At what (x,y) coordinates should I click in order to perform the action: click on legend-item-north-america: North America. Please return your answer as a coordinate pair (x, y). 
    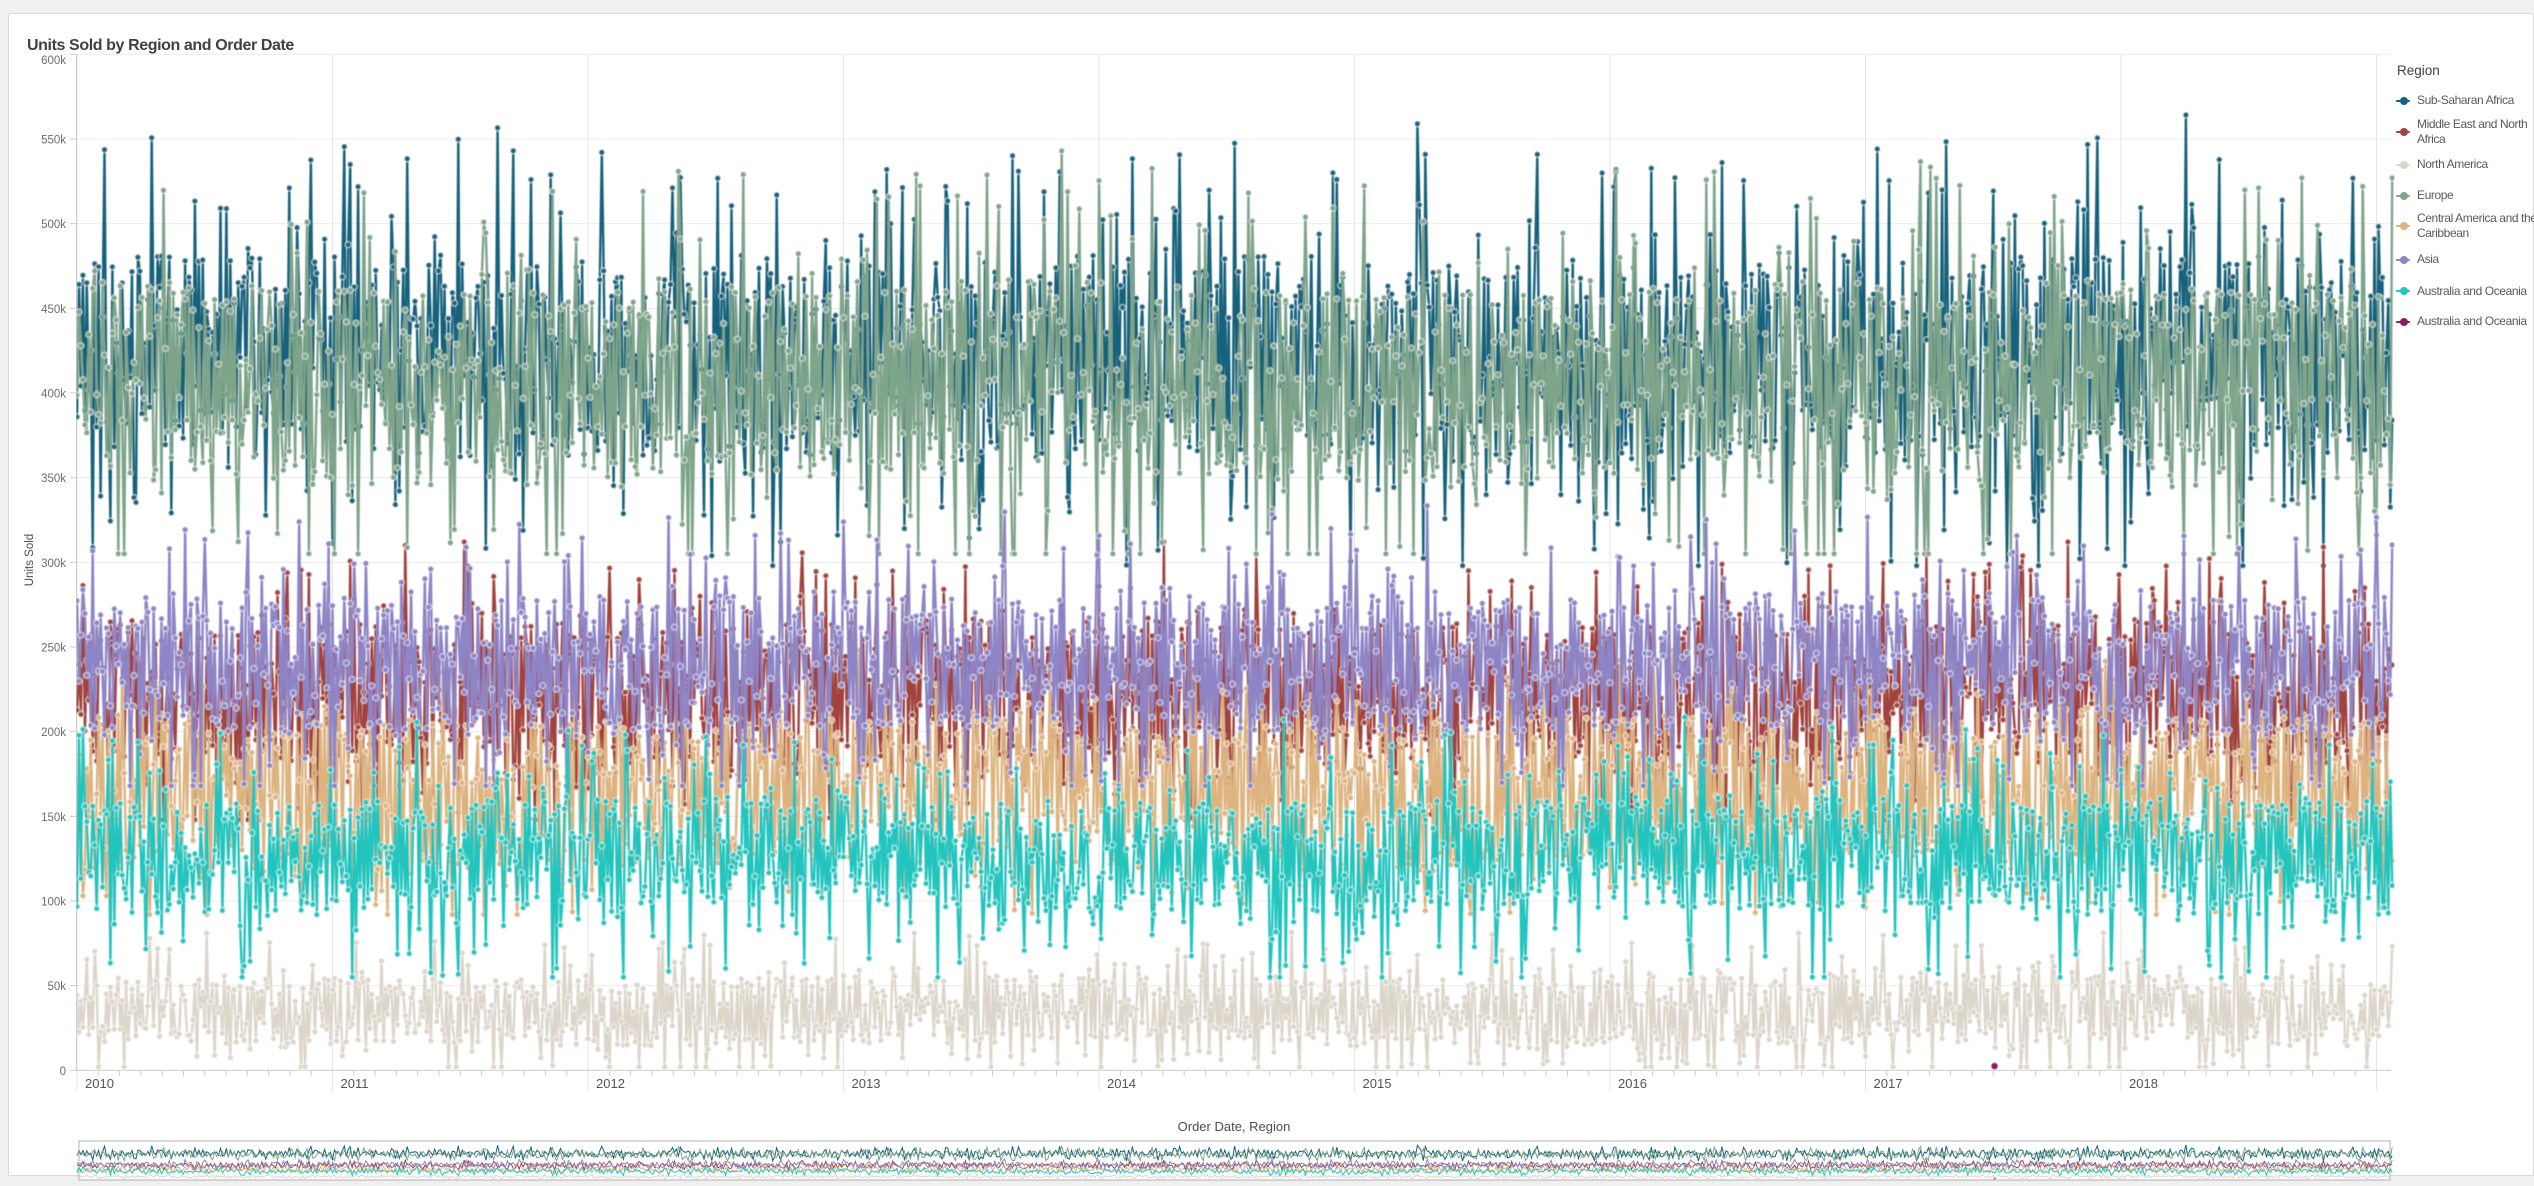
    Looking at the image, I should click on (2442, 164).